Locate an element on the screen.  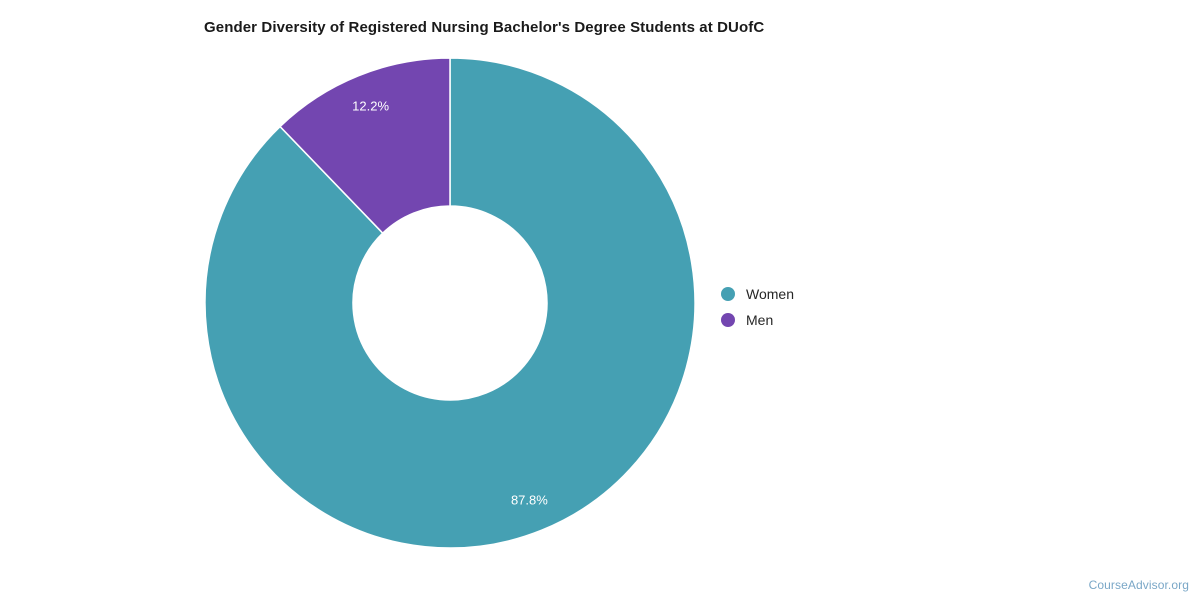
legend-item-women: Women is located at coordinates (801, 294).